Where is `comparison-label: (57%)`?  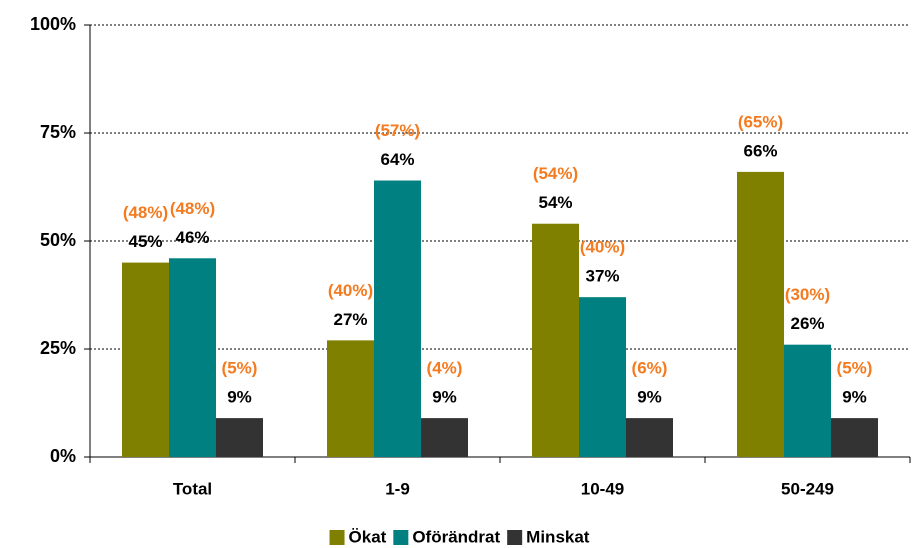
comparison-label: (57%) is located at coordinates (397, 130).